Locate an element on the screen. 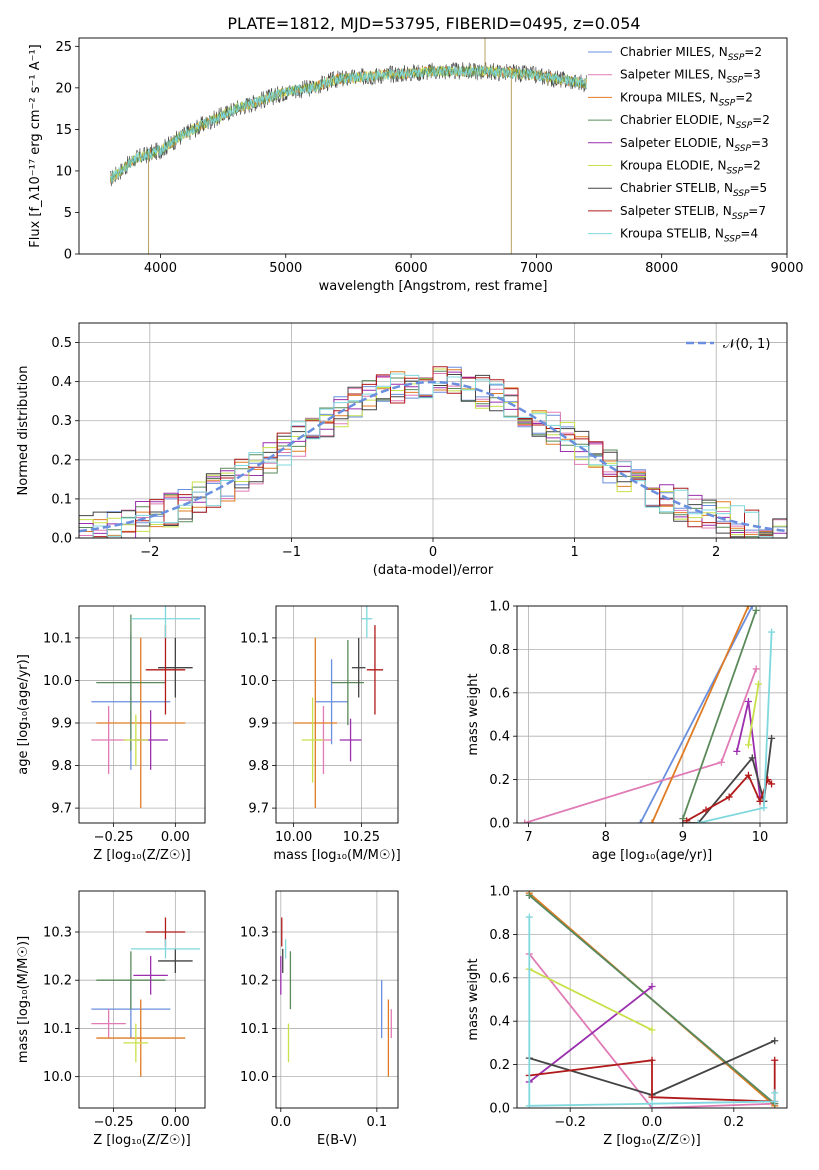 Image resolution: width=819 pixels, height=1170 pixels. x-tick-label: 0.00 is located at coordinates (175, 837).